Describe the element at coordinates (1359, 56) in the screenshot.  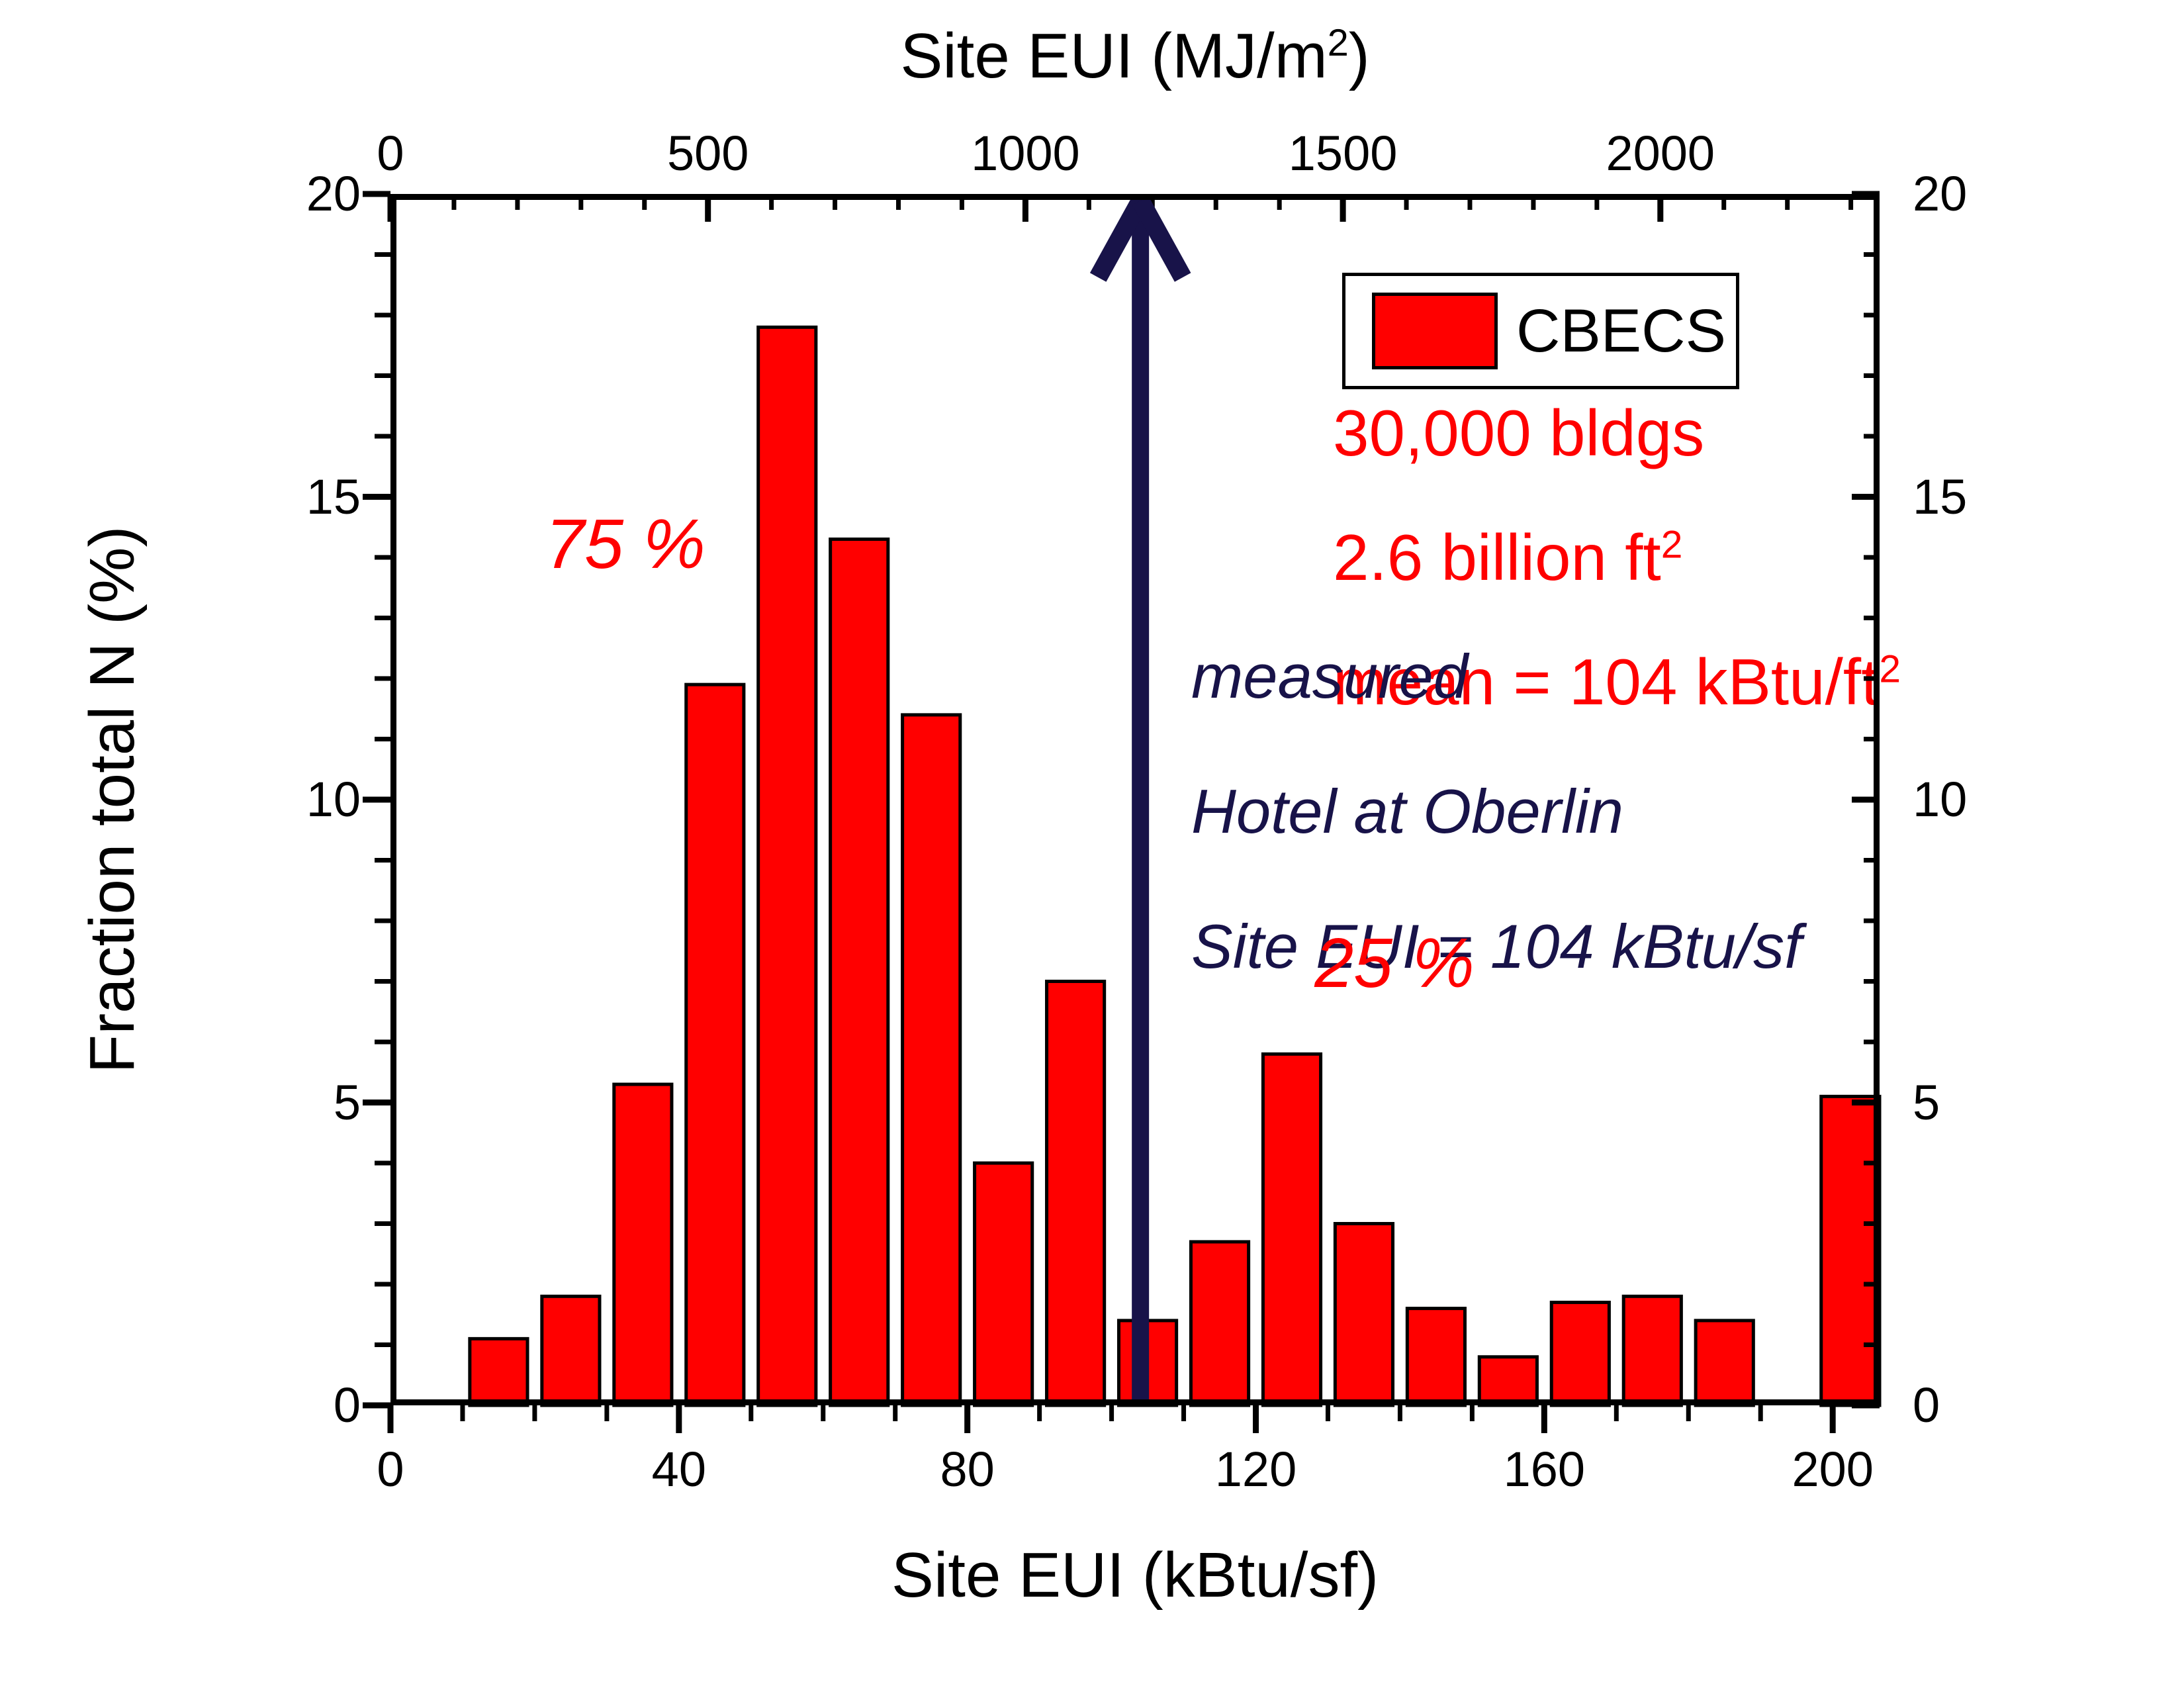
I see `top-axis-title-close: )` at that location.